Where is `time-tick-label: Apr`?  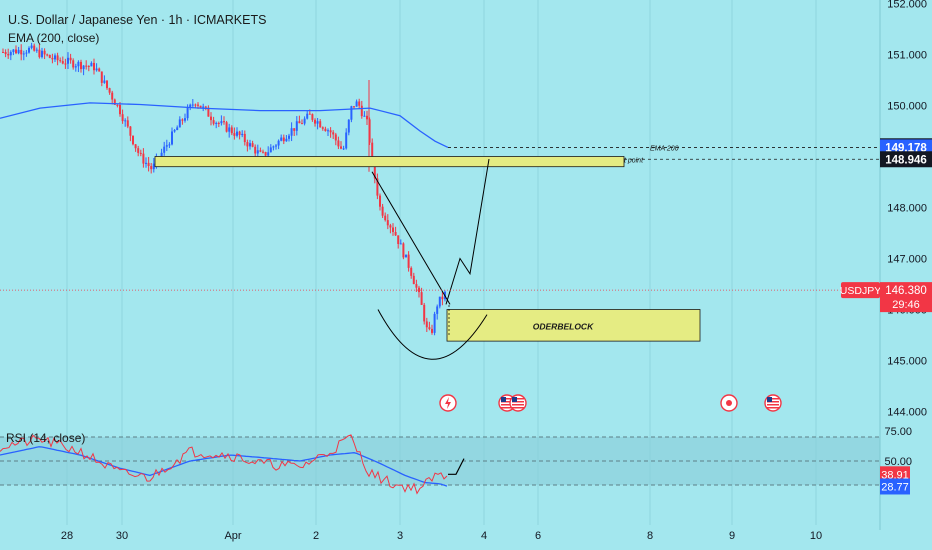 time-tick-label: Apr is located at coordinates (232, 536).